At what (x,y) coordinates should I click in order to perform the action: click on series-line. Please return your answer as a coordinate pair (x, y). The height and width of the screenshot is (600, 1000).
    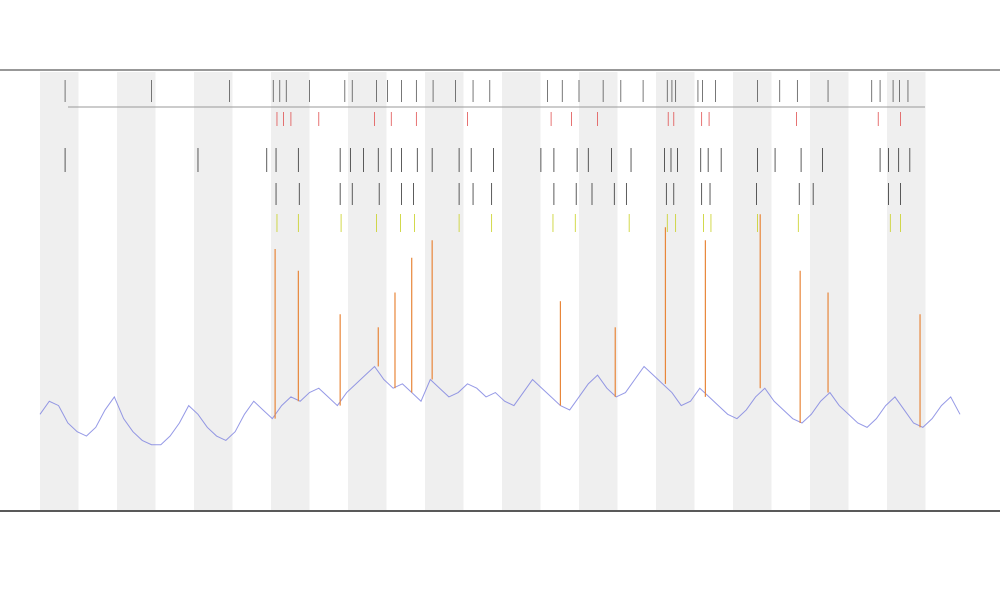
    Looking at the image, I should click on (500, 405).